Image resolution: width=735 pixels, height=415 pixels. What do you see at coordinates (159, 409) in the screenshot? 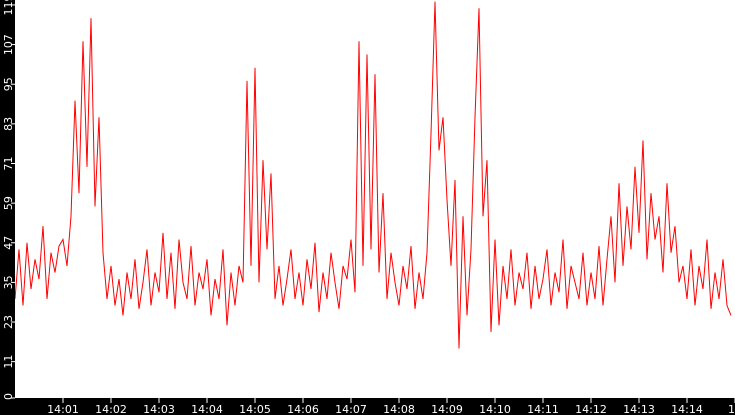
I see `x-tick-label: 14:03` at bounding box center [159, 409].